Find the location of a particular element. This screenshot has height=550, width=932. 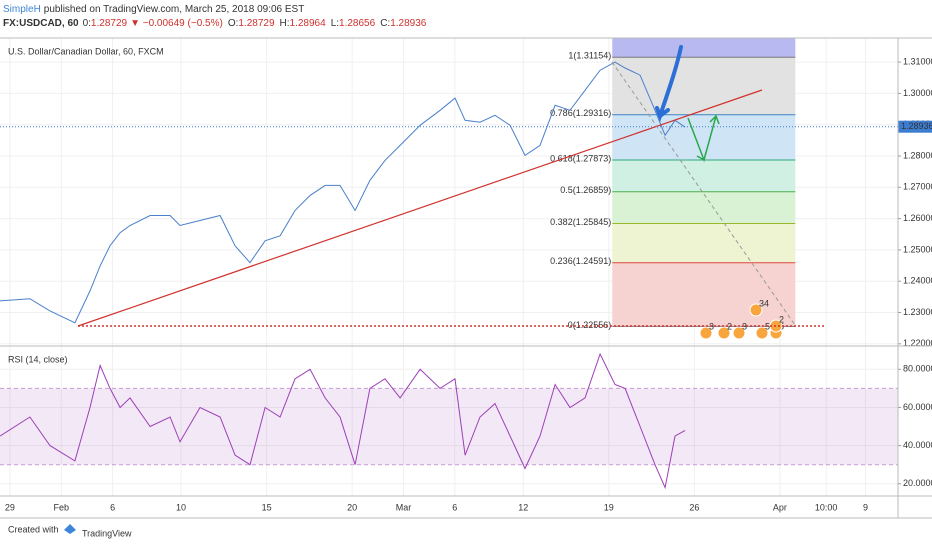

x-tick-label: 29 is located at coordinates (10, 507).